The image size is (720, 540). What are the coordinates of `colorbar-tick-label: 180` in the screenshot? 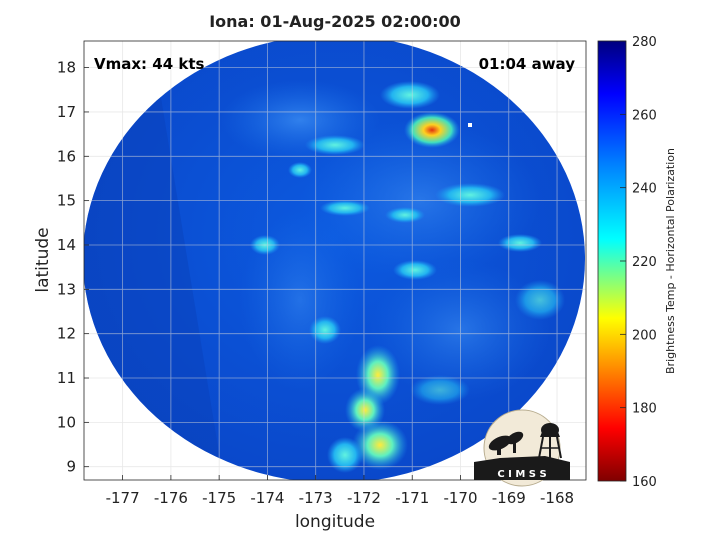 It's located at (644, 409).